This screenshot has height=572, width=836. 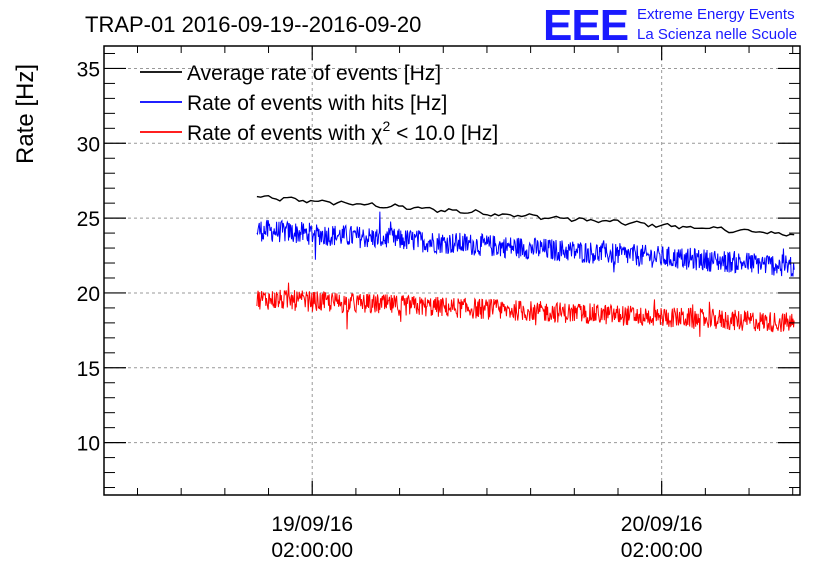 I want to click on y-axis-label: Rate [Hz], so click(x=25, y=114).